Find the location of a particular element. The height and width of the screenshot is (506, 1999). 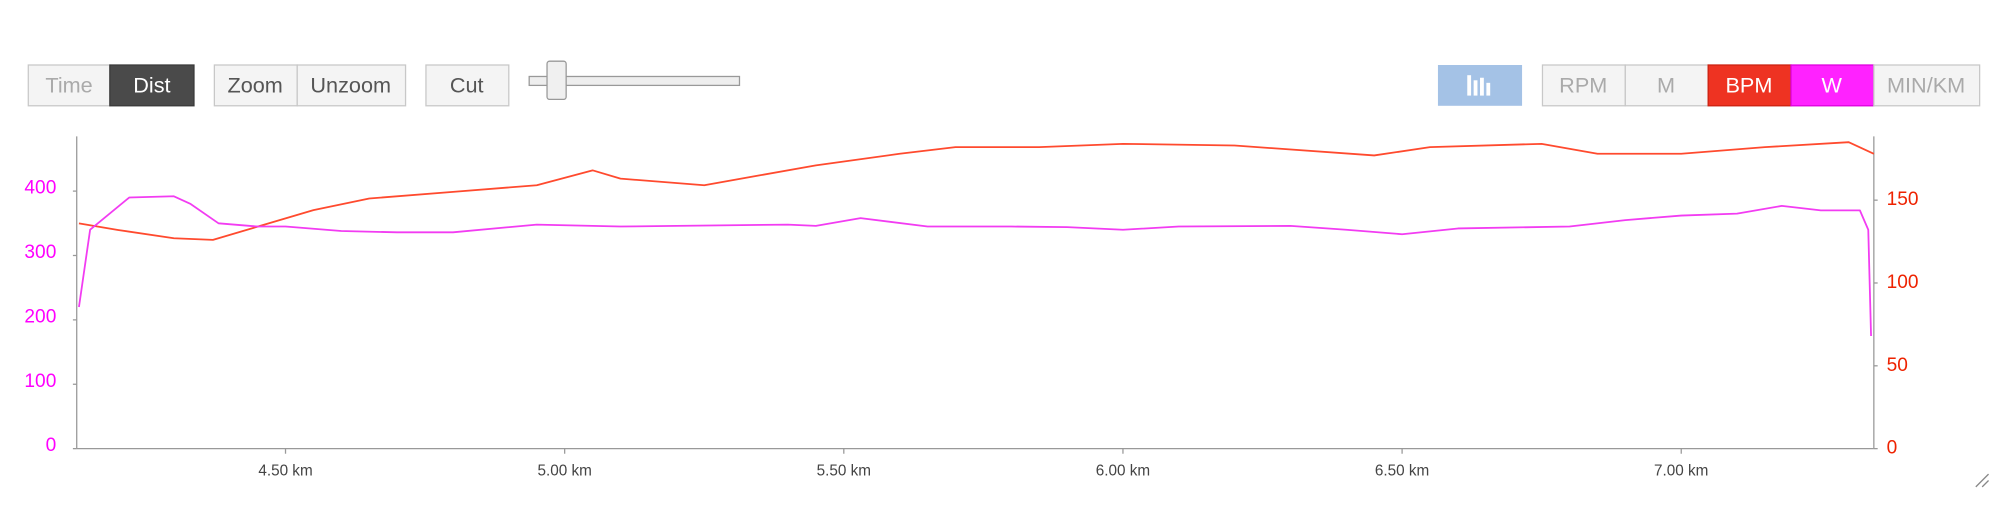

x-tick-label: 6.00 km is located at coordinates (1123, 471).